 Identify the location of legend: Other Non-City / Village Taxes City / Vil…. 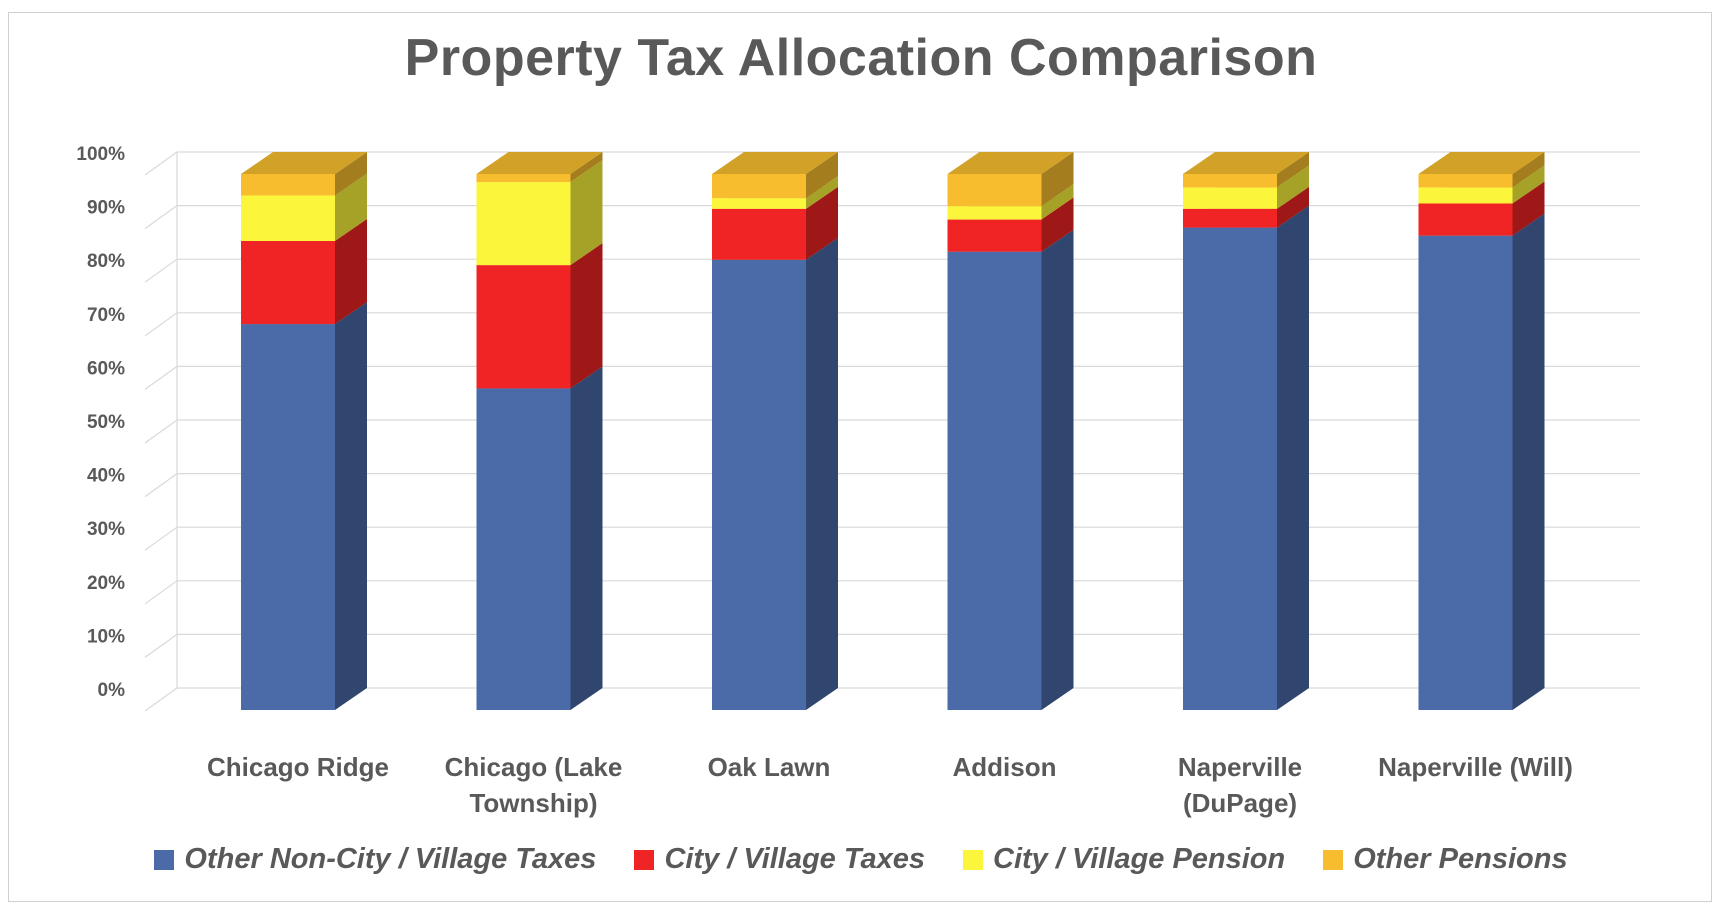
(861, 859).